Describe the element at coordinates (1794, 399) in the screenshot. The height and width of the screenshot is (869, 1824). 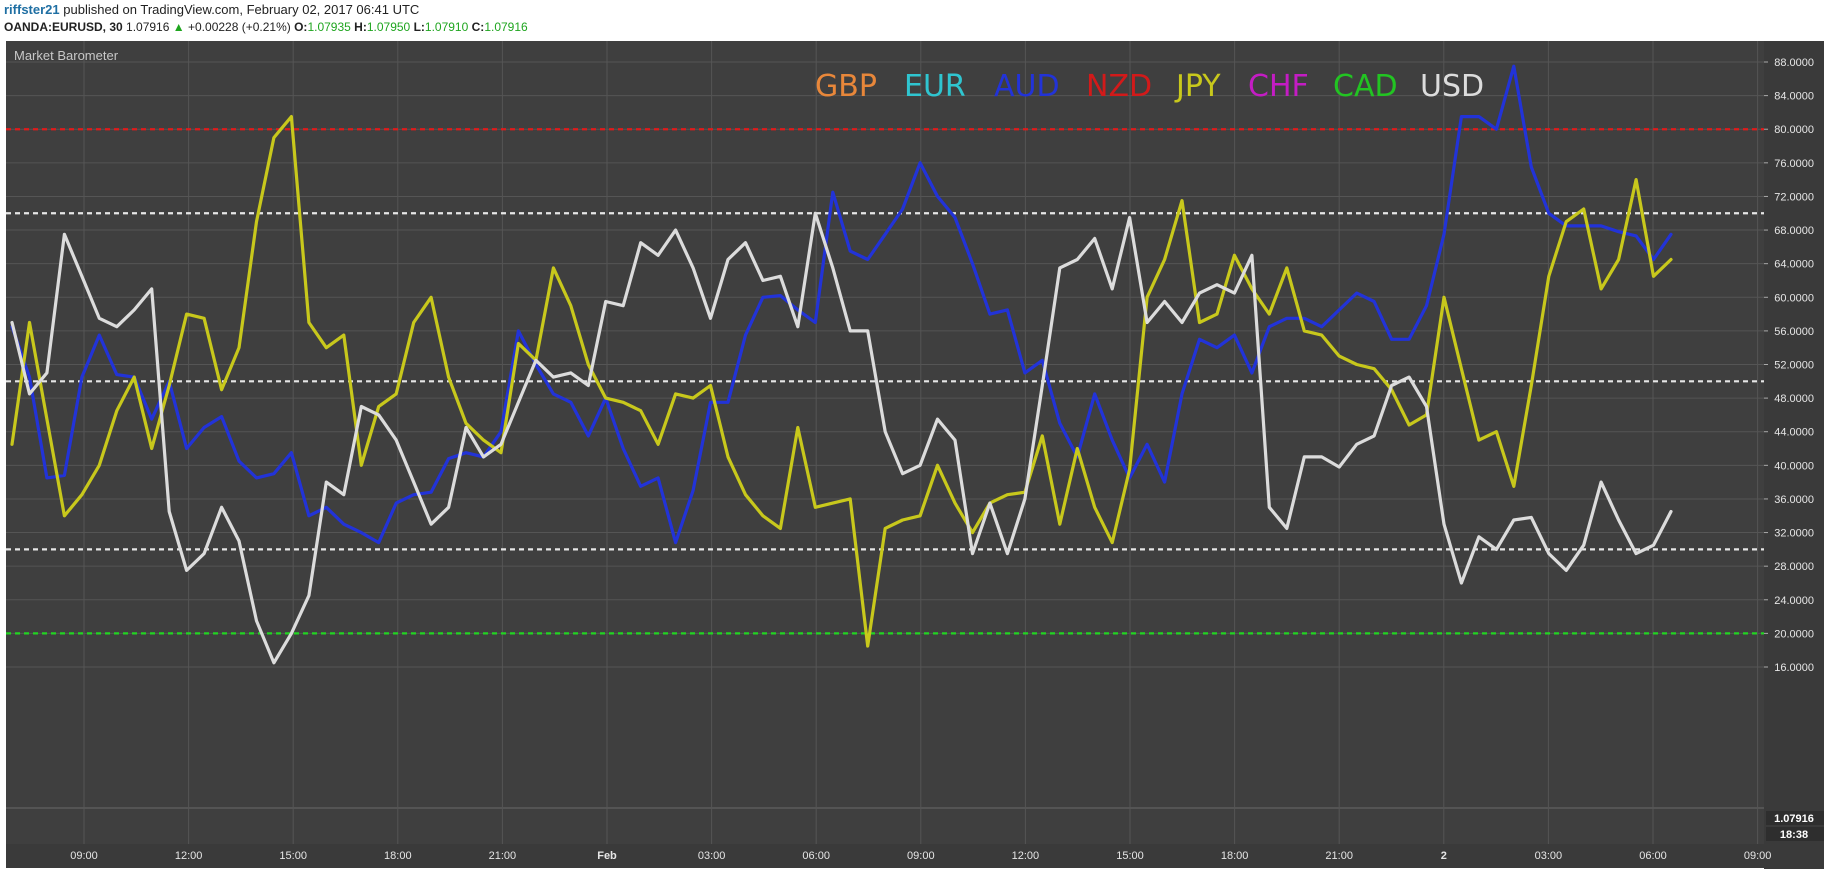
I see `y-tick-label: 48.0000` at that location.